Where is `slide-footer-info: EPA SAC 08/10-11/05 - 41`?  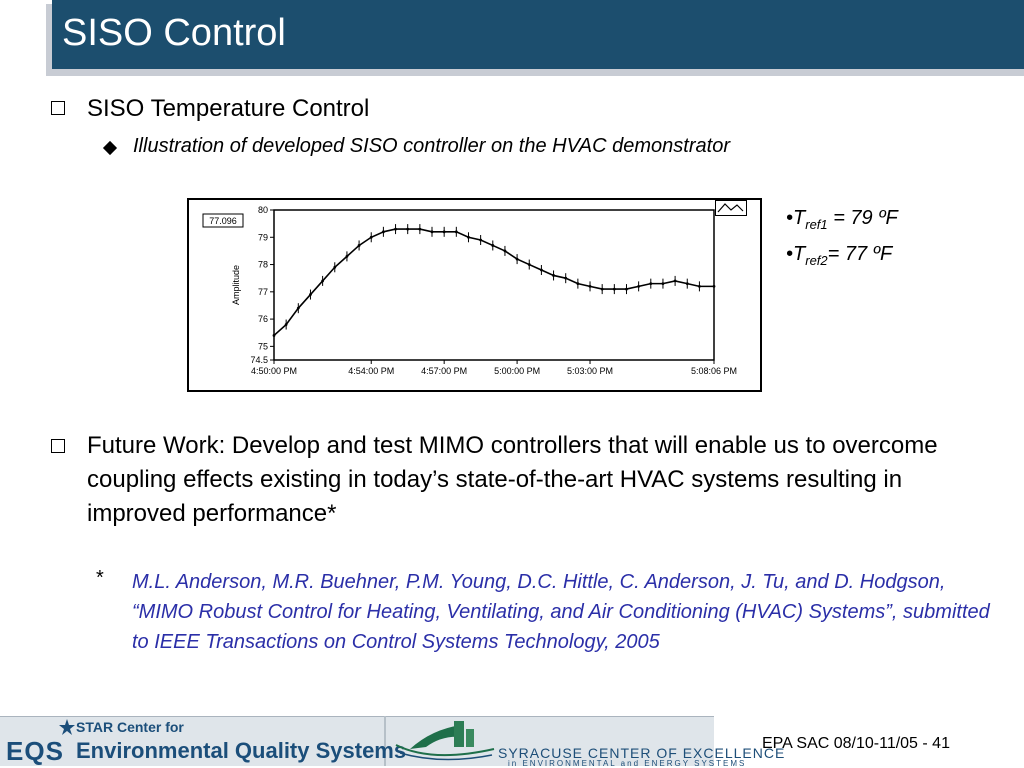
slide-footer-info: EPA SAC 08/10-11/05 - 41 is located at coordinates (856, 743).